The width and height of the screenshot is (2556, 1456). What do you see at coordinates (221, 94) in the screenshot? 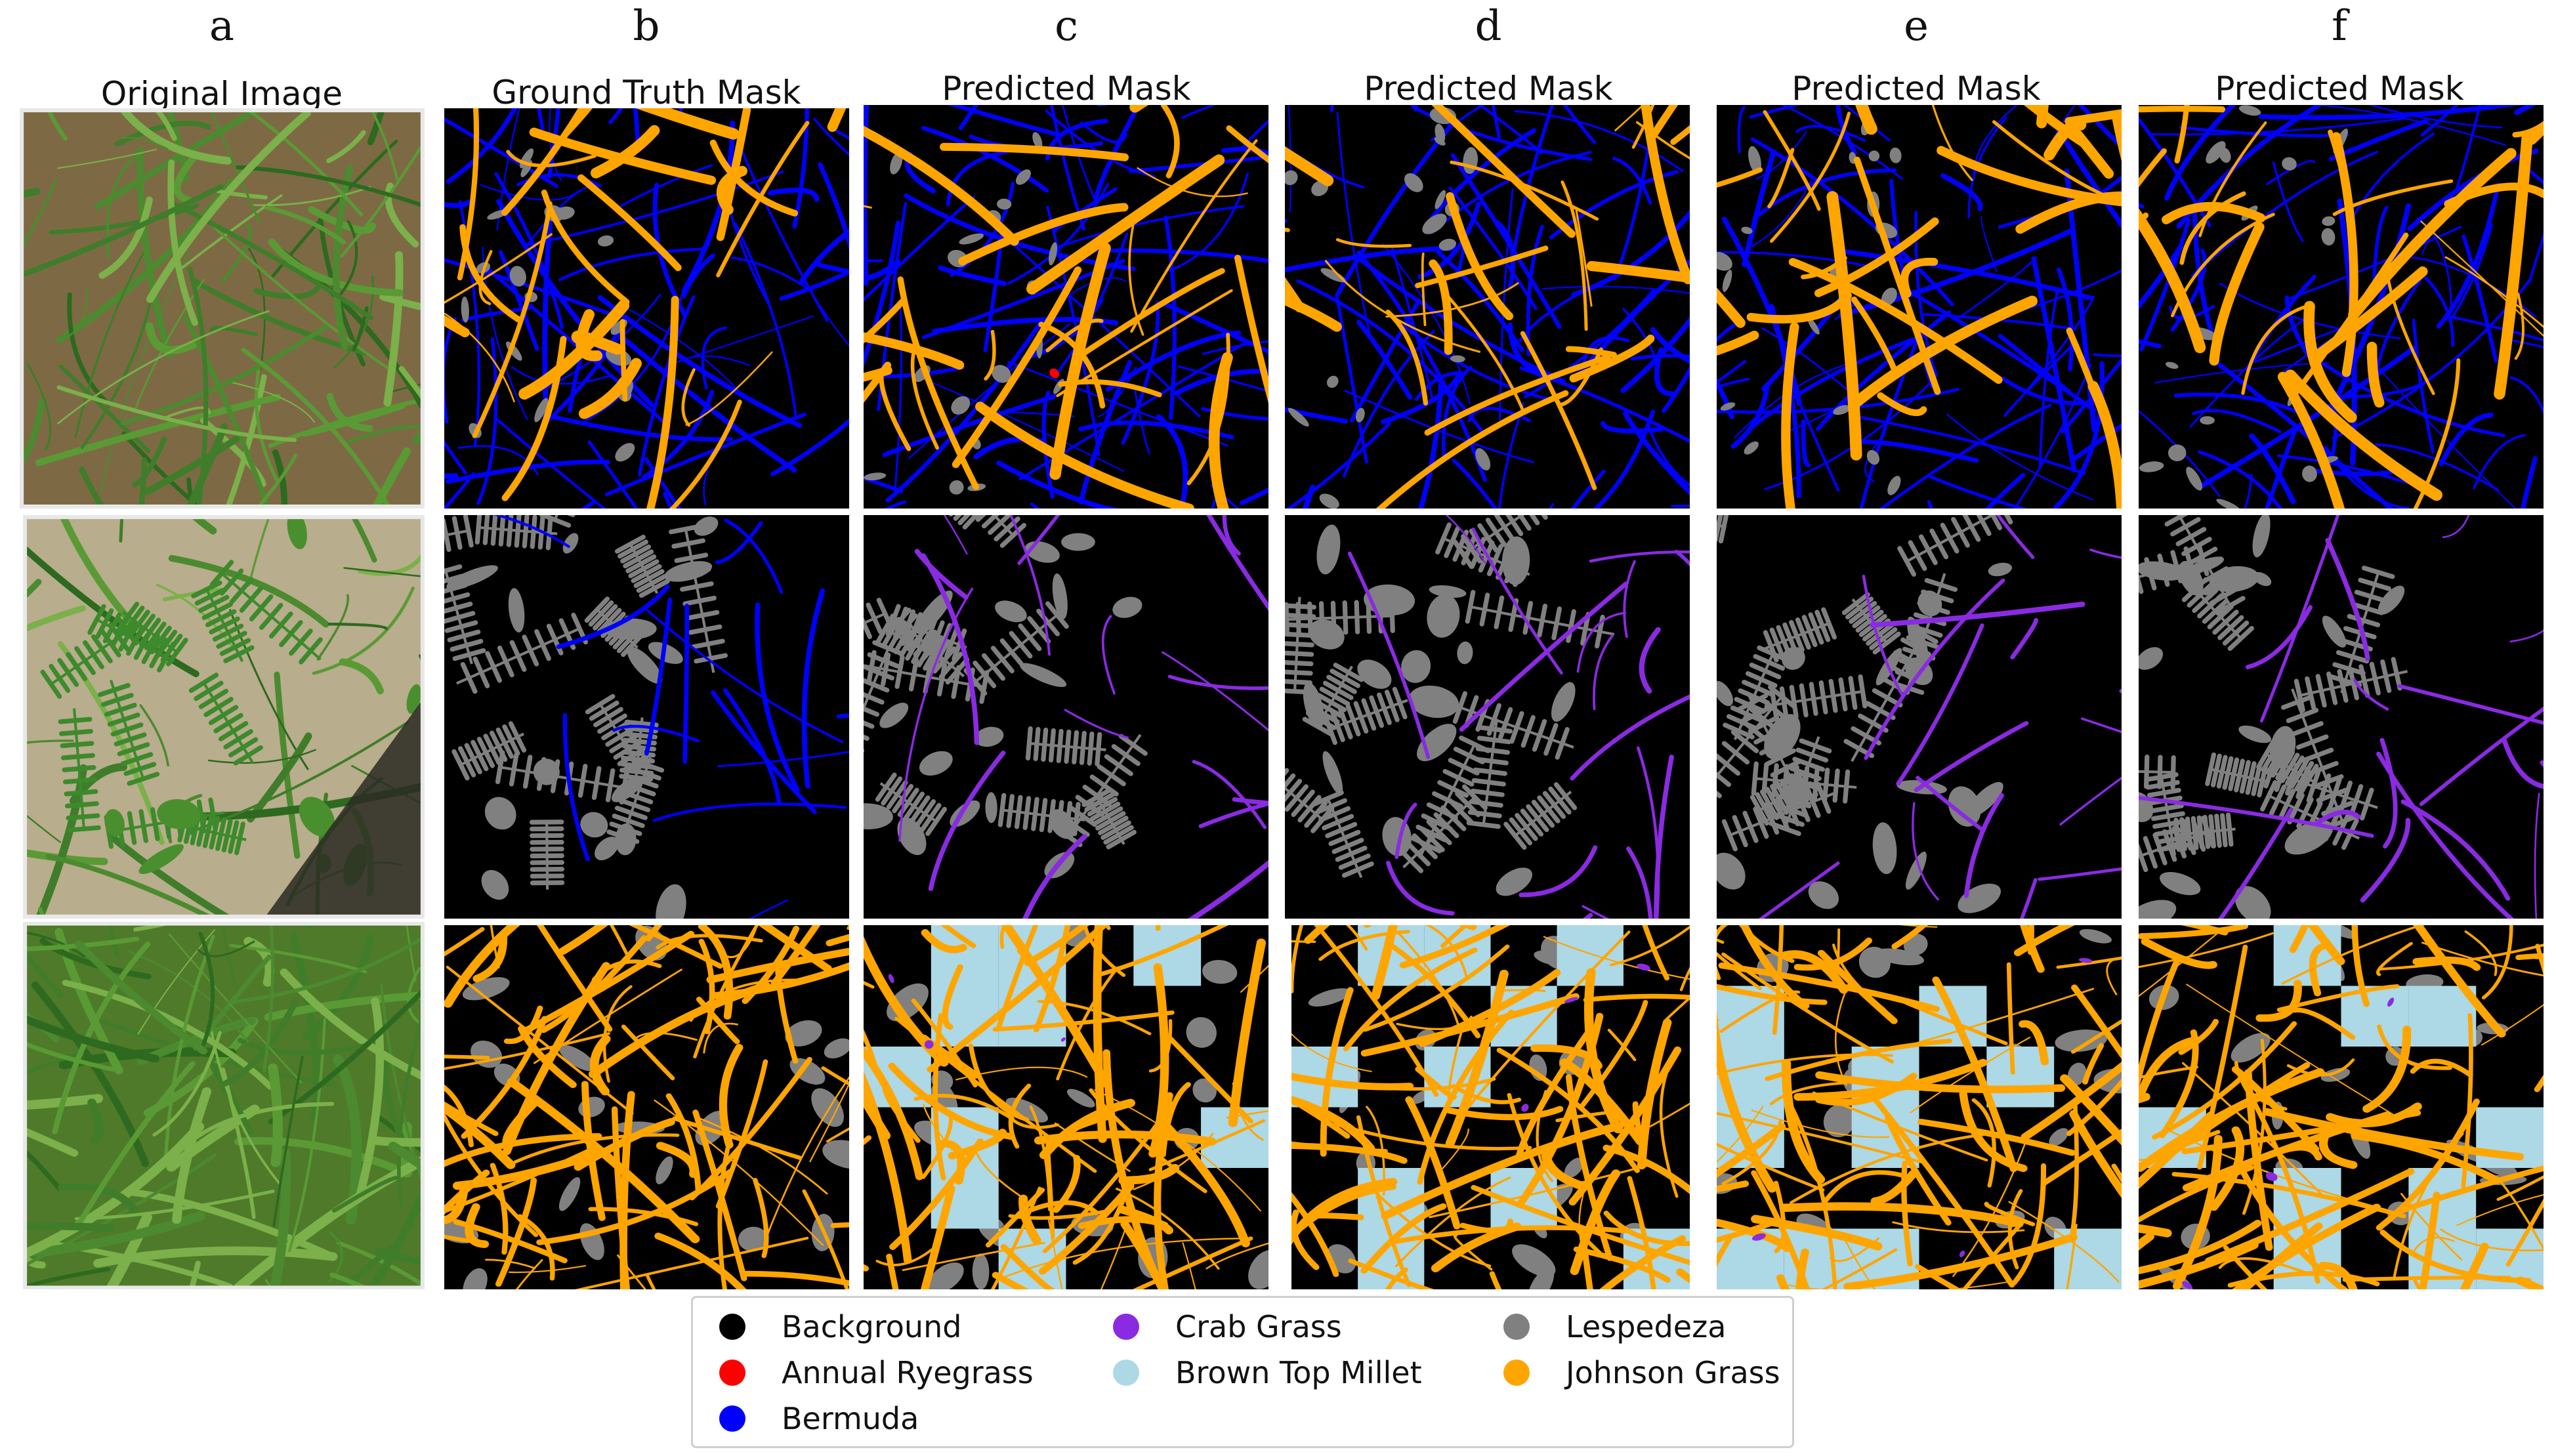
I see `column-title-a: Original Image` at bounding box center [221, 94].